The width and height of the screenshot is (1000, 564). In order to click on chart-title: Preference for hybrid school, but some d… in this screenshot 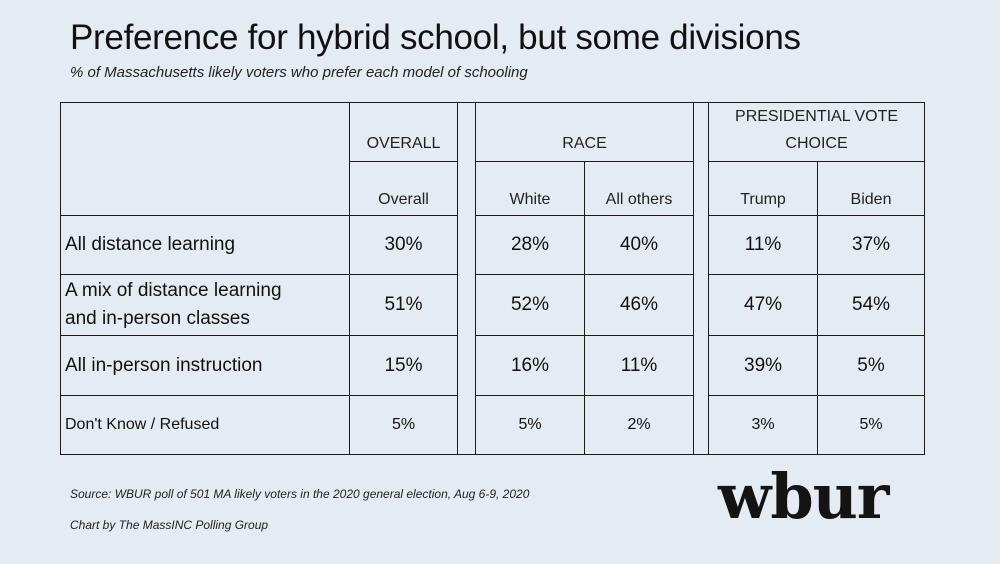, I will do `click(435, 37)`.